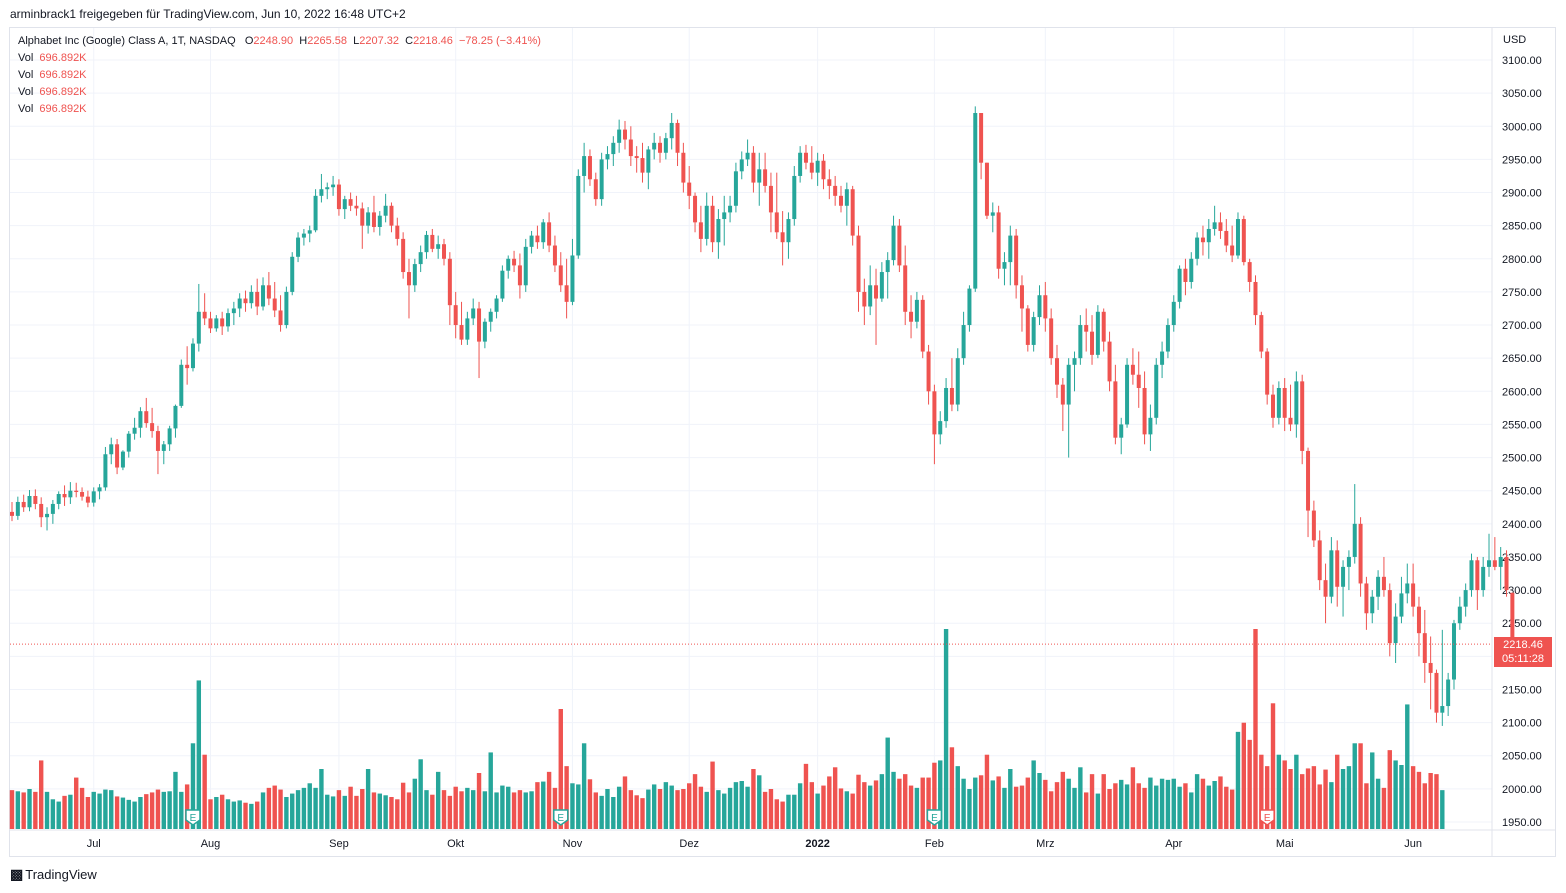 The image size is (1566, 893). Describe the element at coordinates (273, 41) in the screenshot. I see `open-value: 2248.90` at that location.